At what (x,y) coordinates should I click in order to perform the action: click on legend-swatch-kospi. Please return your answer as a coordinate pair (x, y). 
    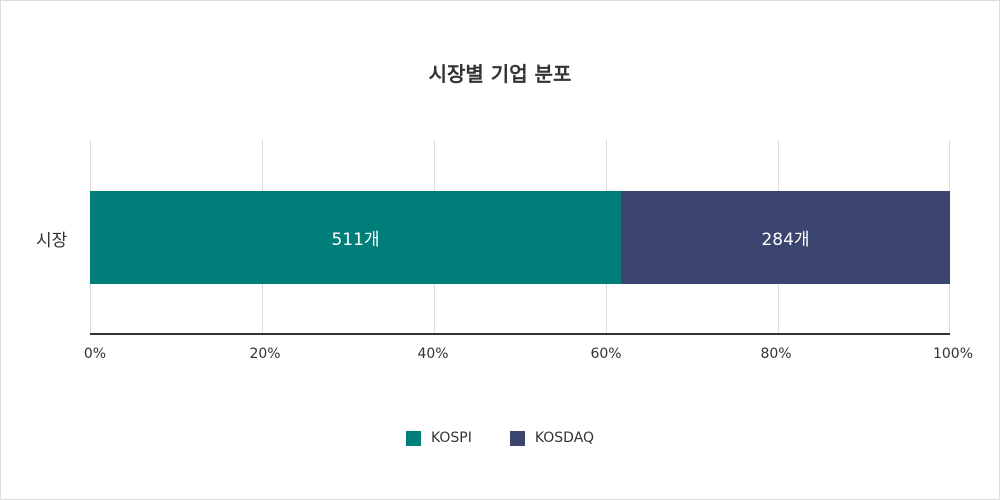
    Looking at the image, I should click on (413, 438).